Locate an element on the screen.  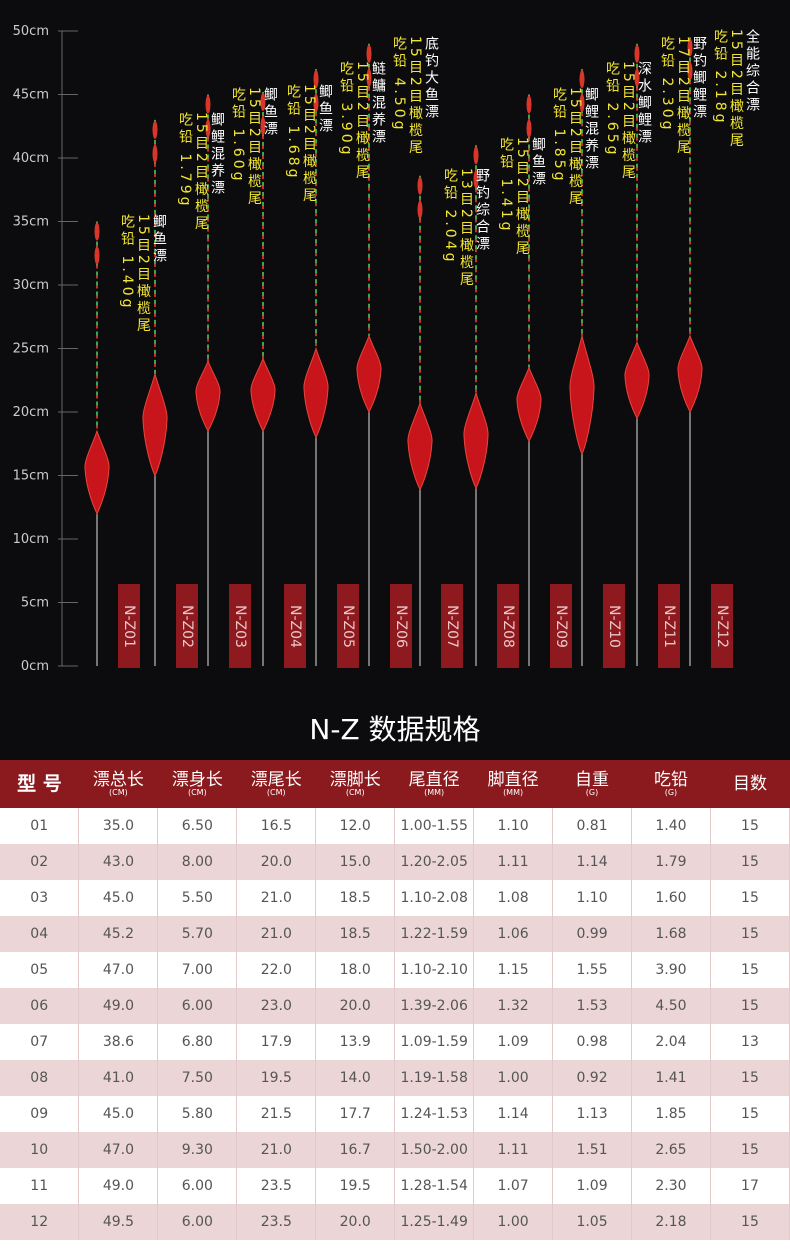
table-cell: 21.0 is located at coordinates (276, 898).